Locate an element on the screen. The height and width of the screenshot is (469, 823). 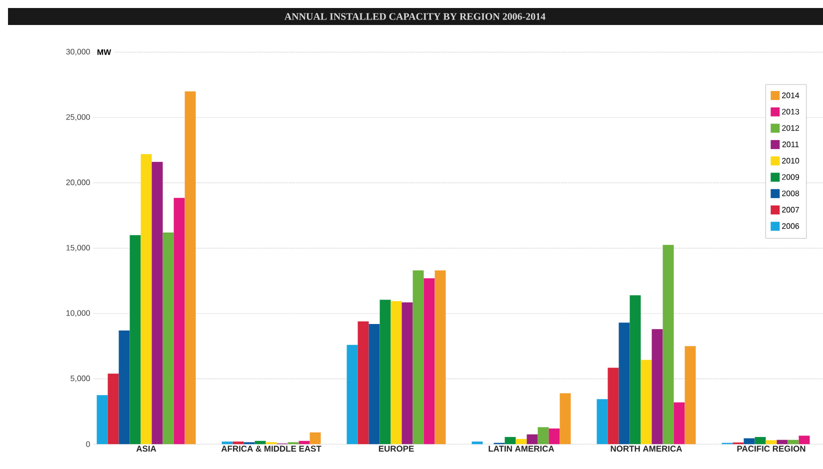
x-tick-label: AFRICA & MIDDLE EAST is located at coordinates (271, 449).